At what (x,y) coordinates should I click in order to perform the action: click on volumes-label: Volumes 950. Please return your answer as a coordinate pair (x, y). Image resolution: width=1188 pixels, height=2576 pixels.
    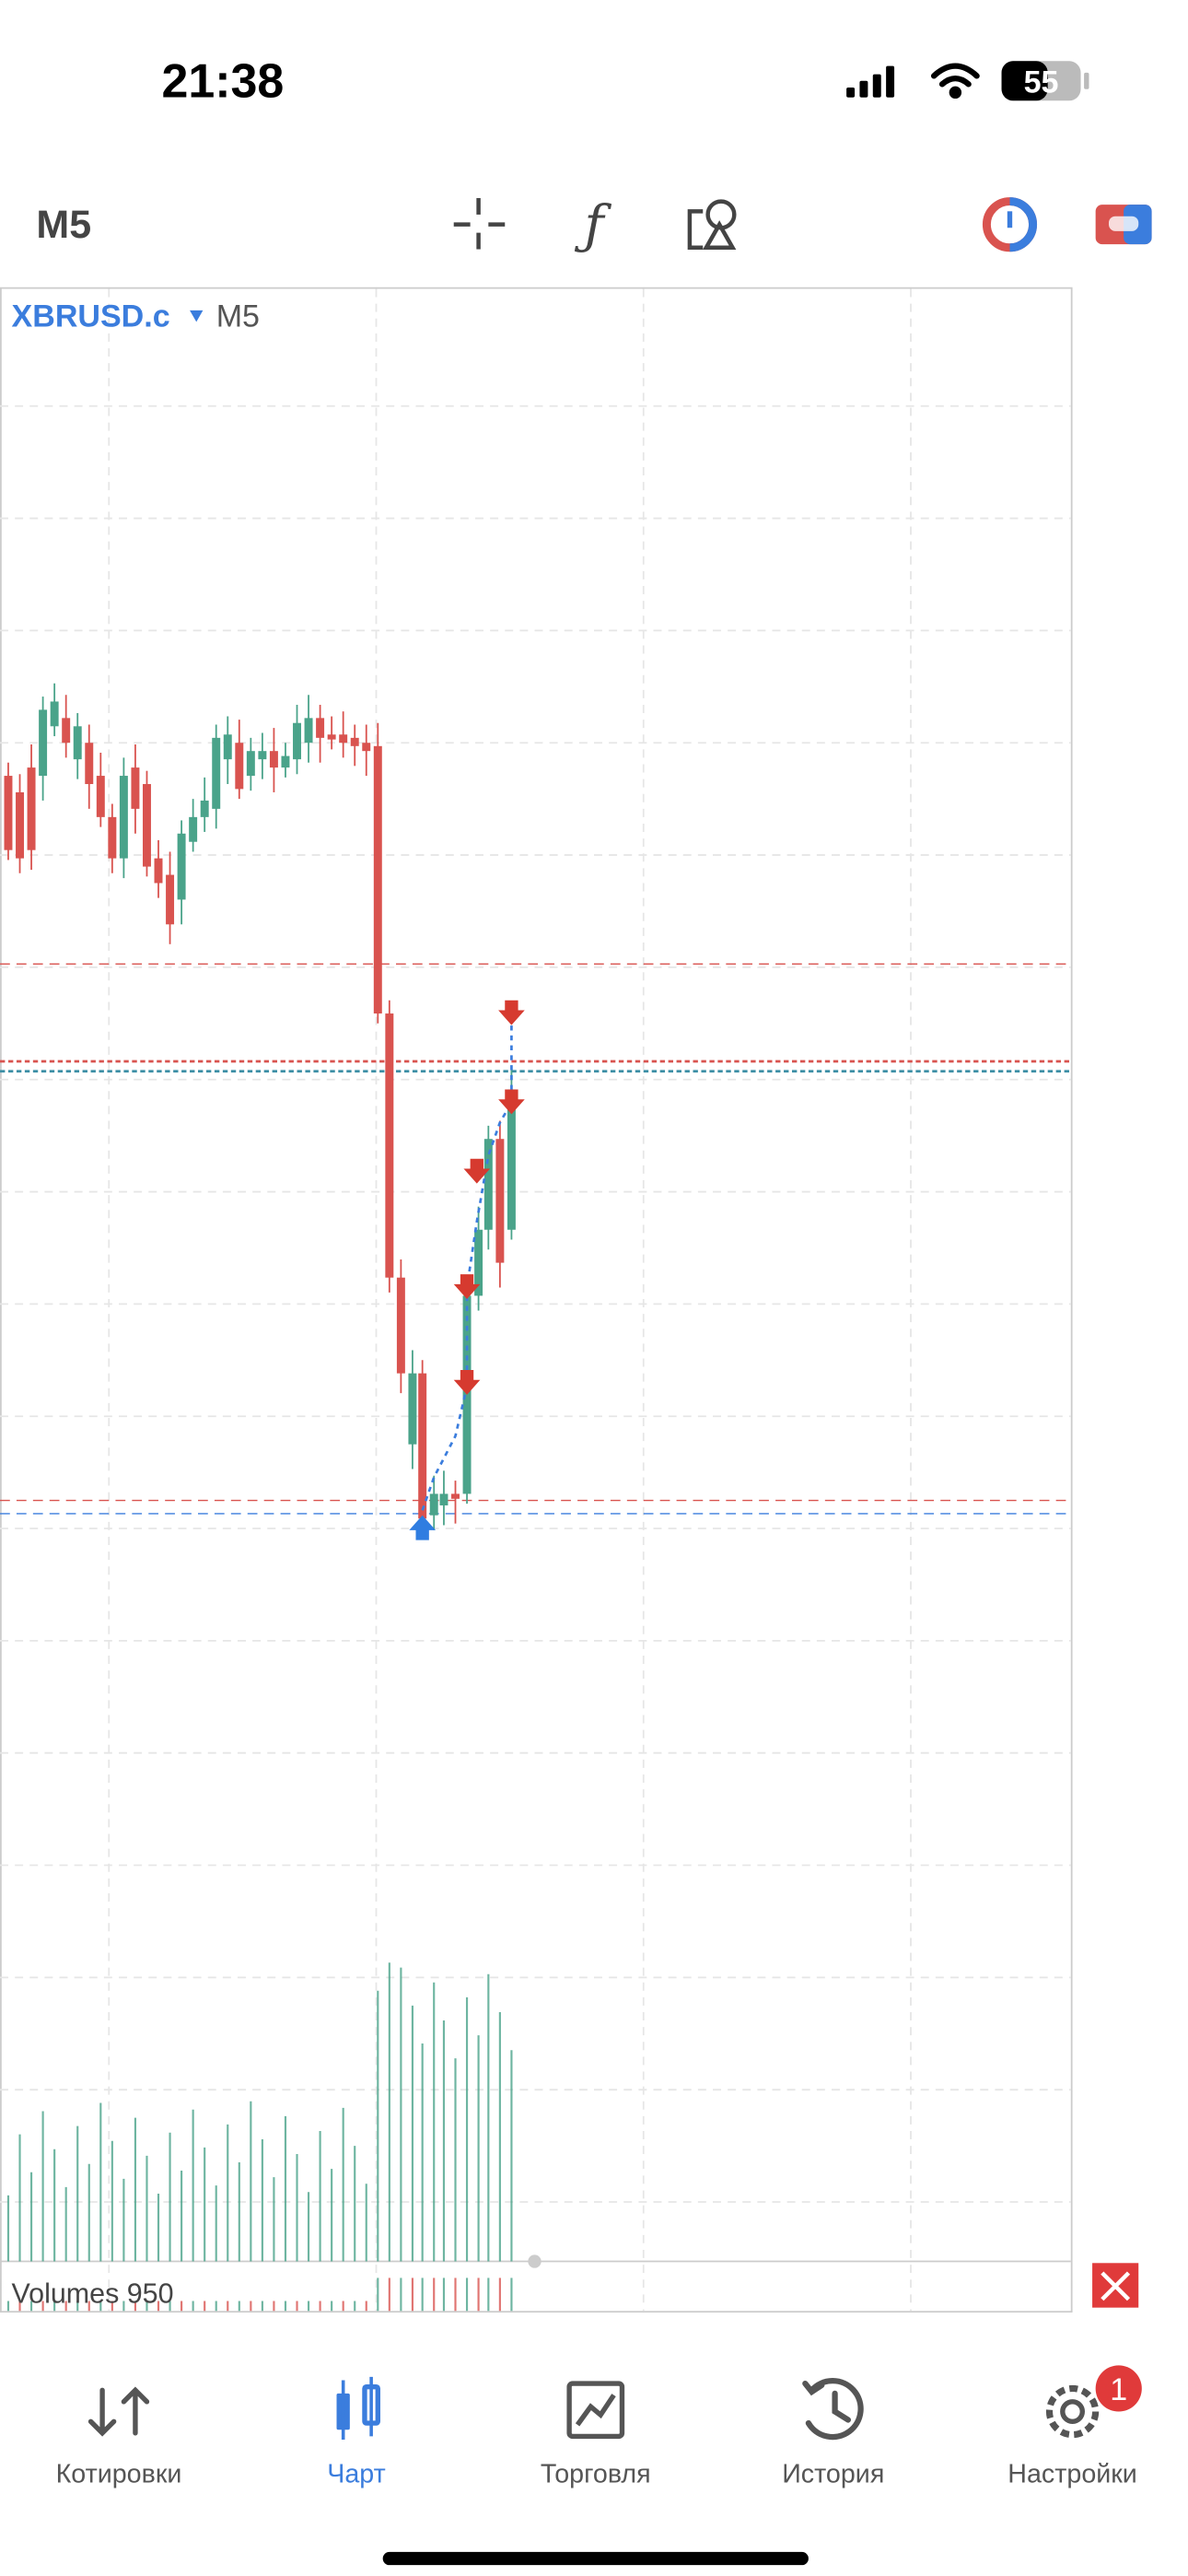
    Looking at the image, I should click on (93, 2293).